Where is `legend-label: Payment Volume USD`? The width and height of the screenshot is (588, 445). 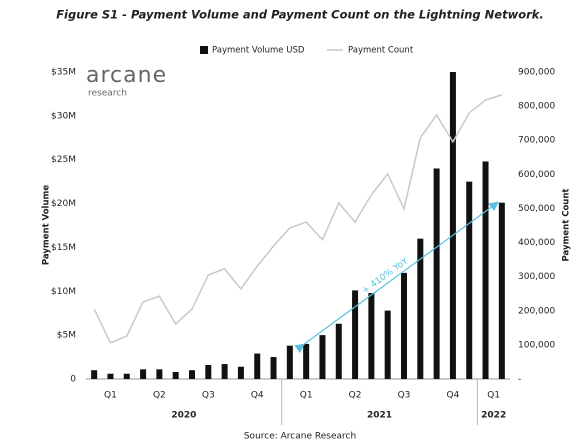
legend-label: Payment Volume USD is located at coordinates (258, 51).